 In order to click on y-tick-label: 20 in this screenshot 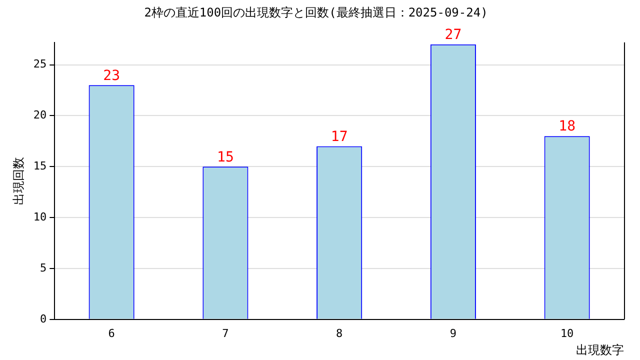, I will do `click(40, 115)`.